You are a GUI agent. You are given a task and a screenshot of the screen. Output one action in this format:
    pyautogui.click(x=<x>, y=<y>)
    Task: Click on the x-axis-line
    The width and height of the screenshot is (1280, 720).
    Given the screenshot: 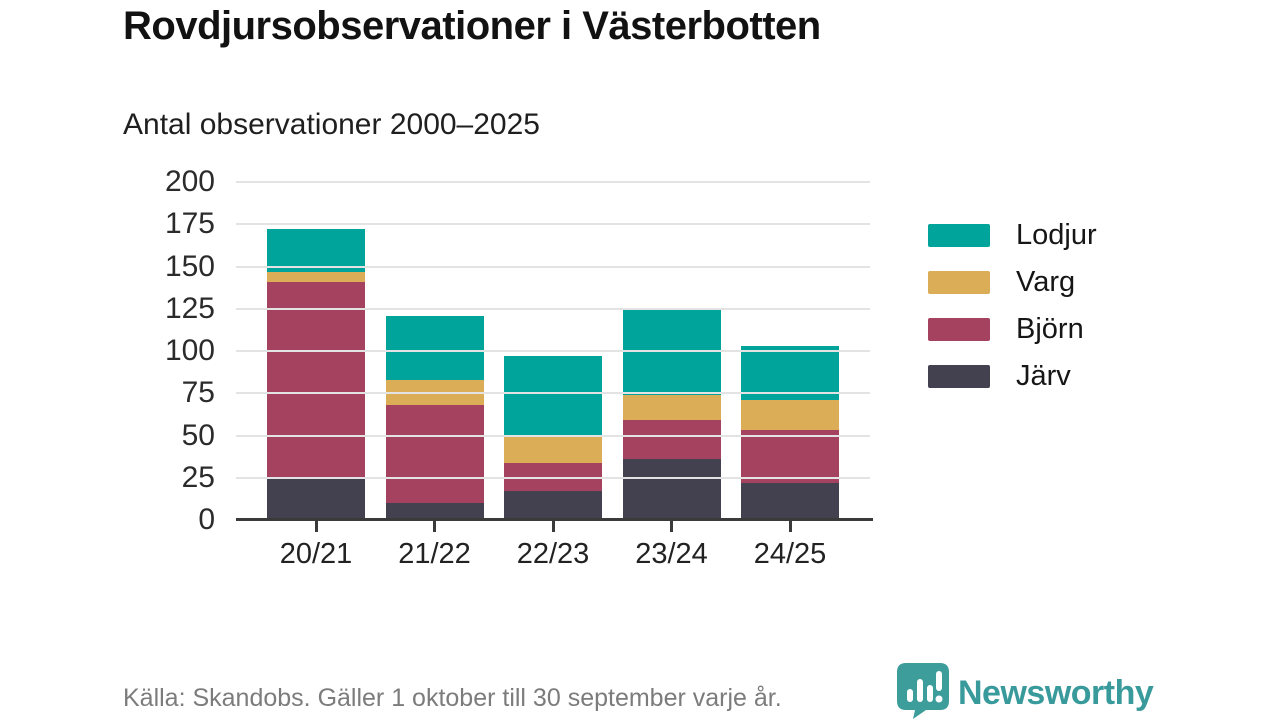 What is the action you would take?
    pyautogui.click(x=554, y=519)
    